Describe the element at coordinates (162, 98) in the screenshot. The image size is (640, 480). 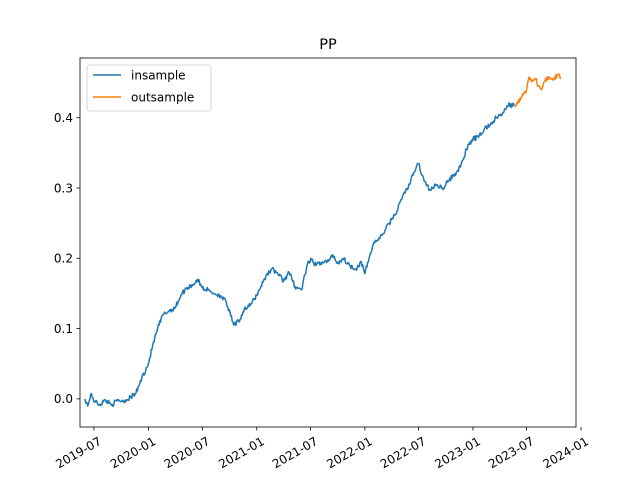
I see `legend-label-outsample: outsample` at that location.